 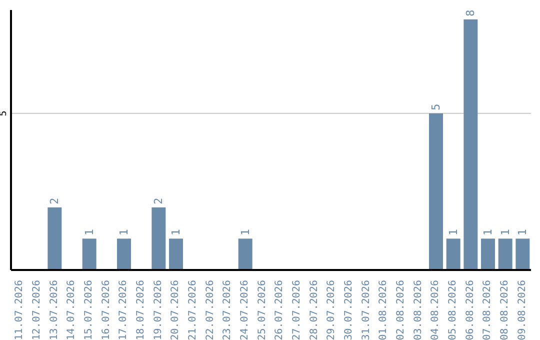 What do you see at coordinates (37, 310) in the screenshot?
I see `x-tick-label: 12.07.2026` at bounding box center [37, 310].